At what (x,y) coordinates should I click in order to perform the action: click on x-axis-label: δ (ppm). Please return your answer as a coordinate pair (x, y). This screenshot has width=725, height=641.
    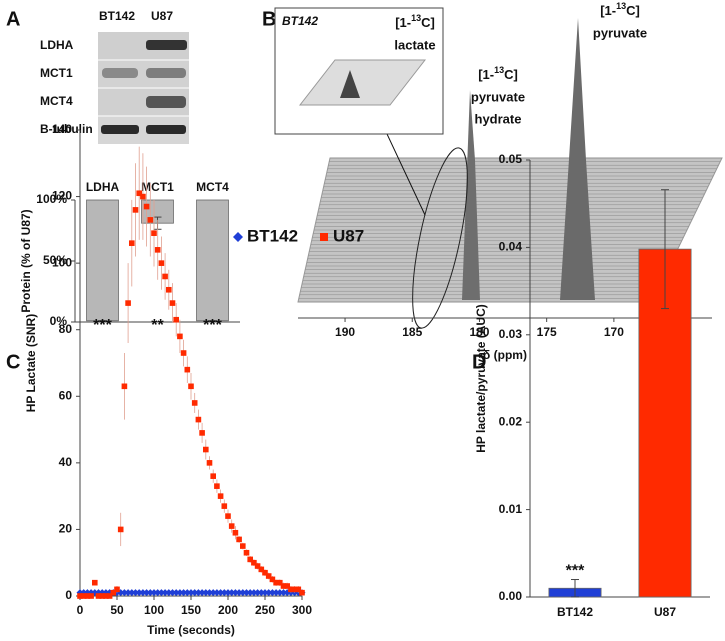
    Looking at the image, I should click on (505, 355).